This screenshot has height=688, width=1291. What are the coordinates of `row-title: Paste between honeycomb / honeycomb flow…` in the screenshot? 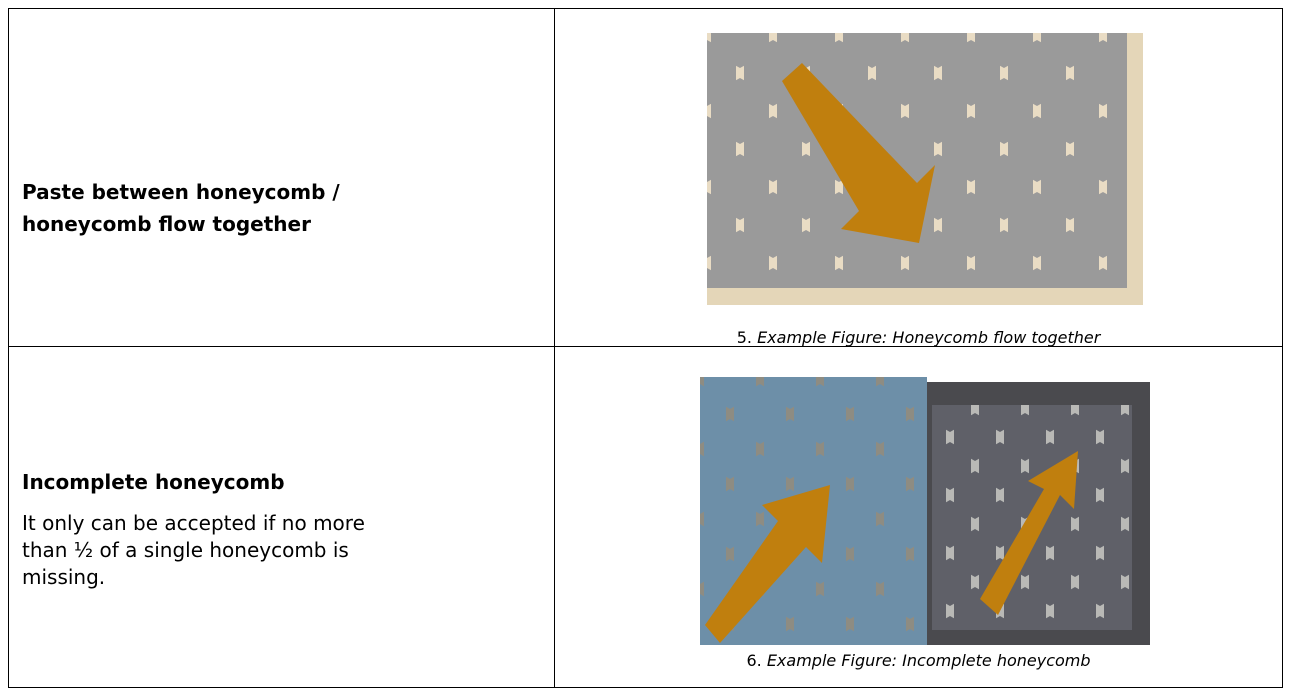 It's located at (181, 208).